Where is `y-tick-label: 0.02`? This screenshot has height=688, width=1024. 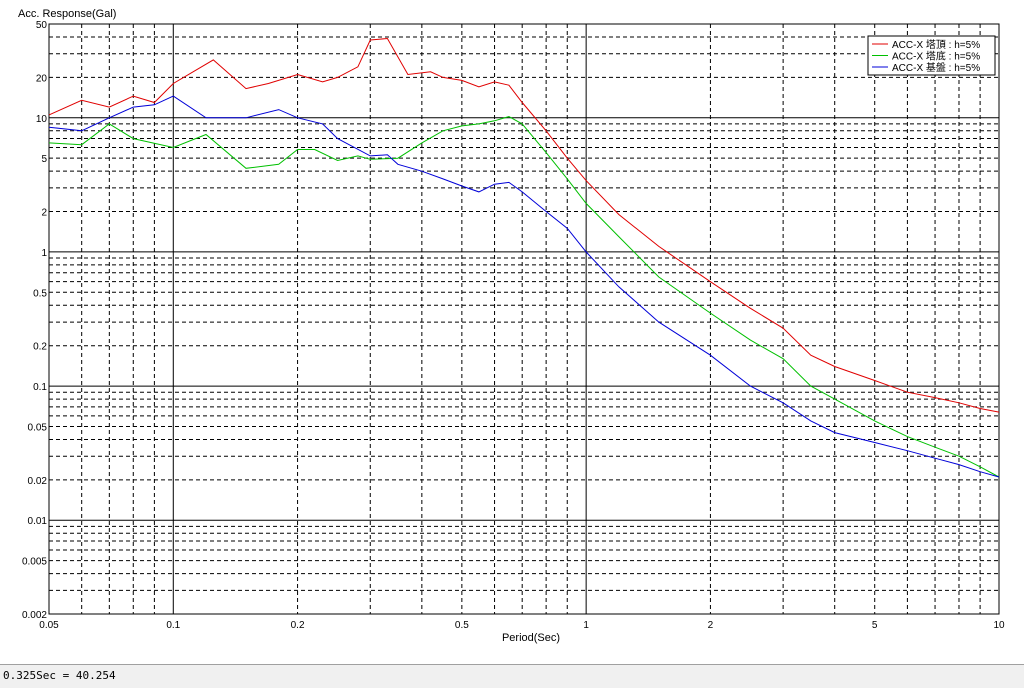 y-tick-label: 0.02 is located at coordinates (38, 481).